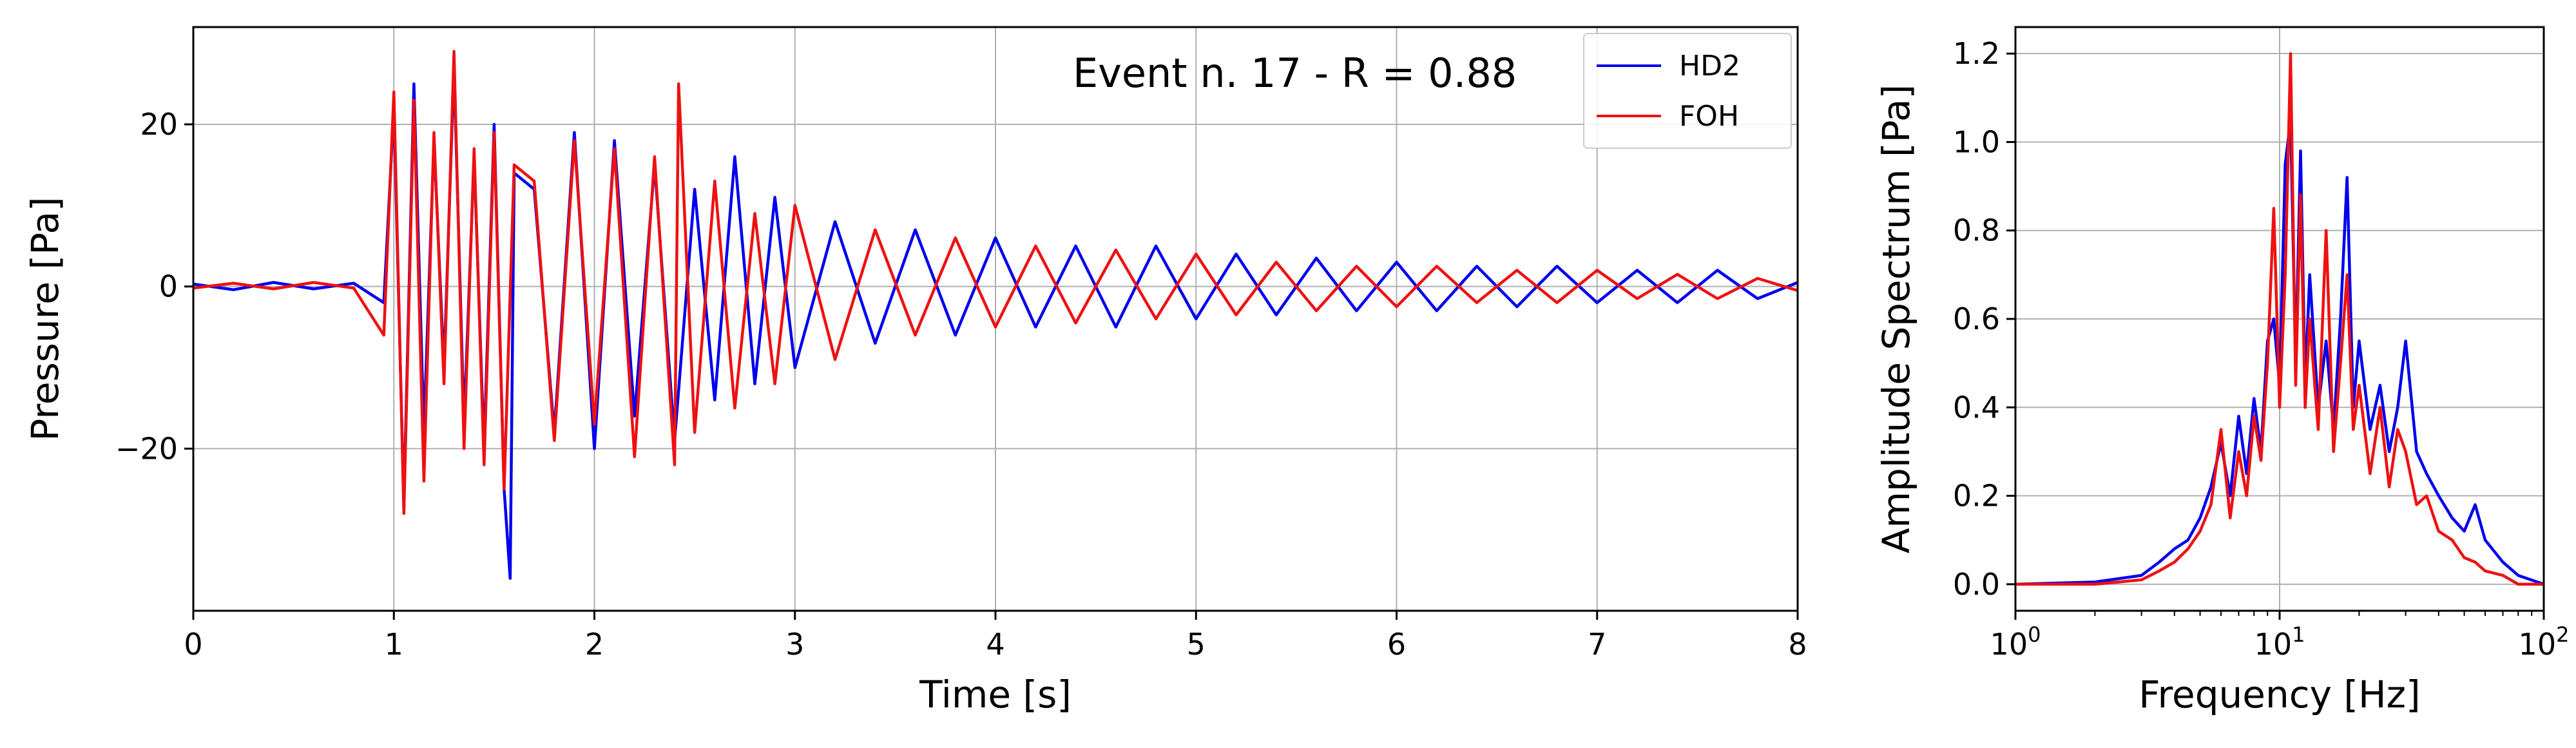 Image resolution: width=2576 pixels, height=748 pixels. I want to click on legend-label-foh: FOH, so click(1709, 117).